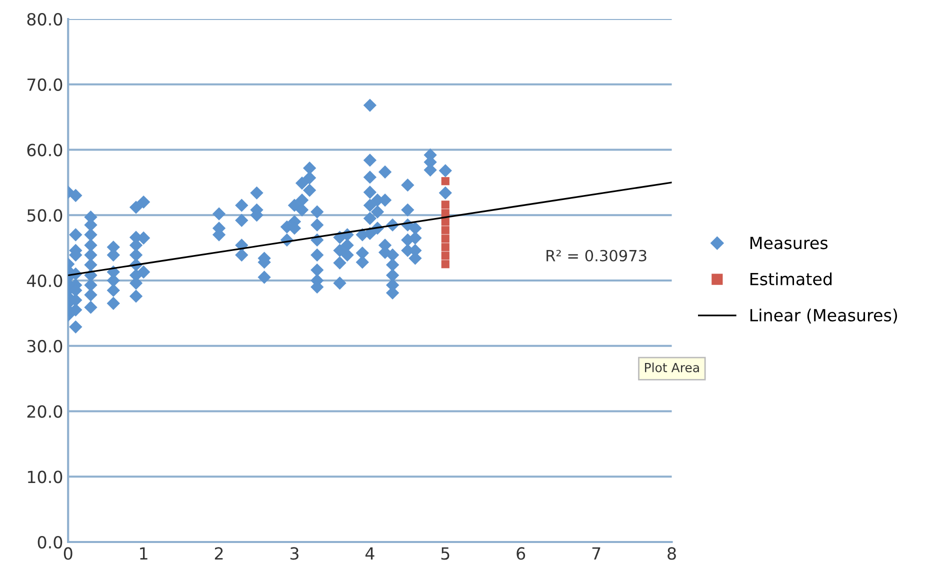 The width and height of the screenshot is (933, 576). Describe the element at coordinates (44, 411) in the screenshot. I see `y-tick-label: 20.0` at that location.